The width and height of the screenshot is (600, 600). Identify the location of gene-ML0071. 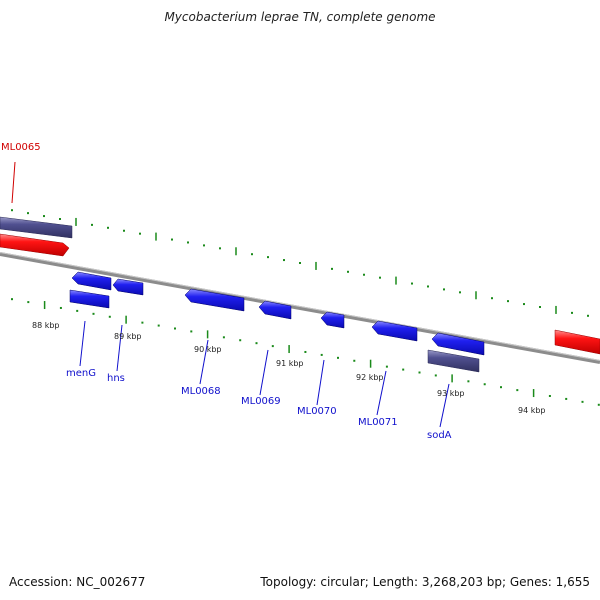
(394, 331).